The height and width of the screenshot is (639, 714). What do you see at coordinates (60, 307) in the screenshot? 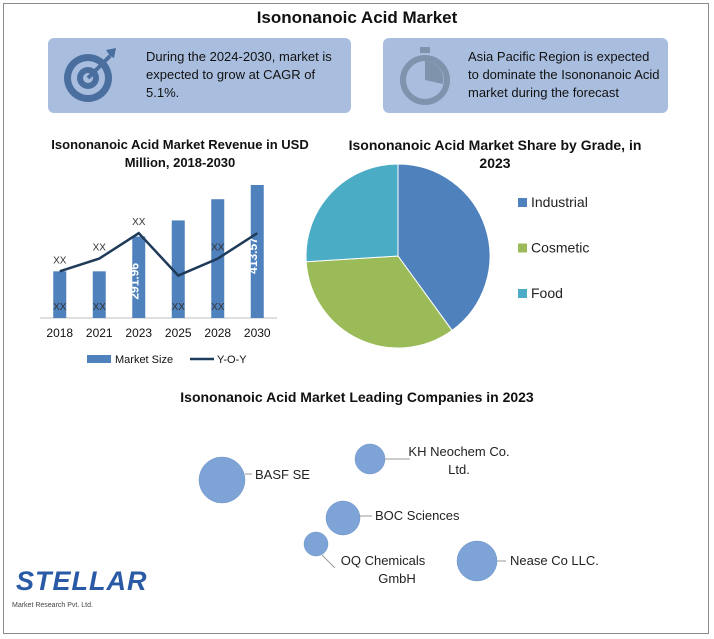
I see `bar-label-2018: XX` at bounding box center [60, 307].